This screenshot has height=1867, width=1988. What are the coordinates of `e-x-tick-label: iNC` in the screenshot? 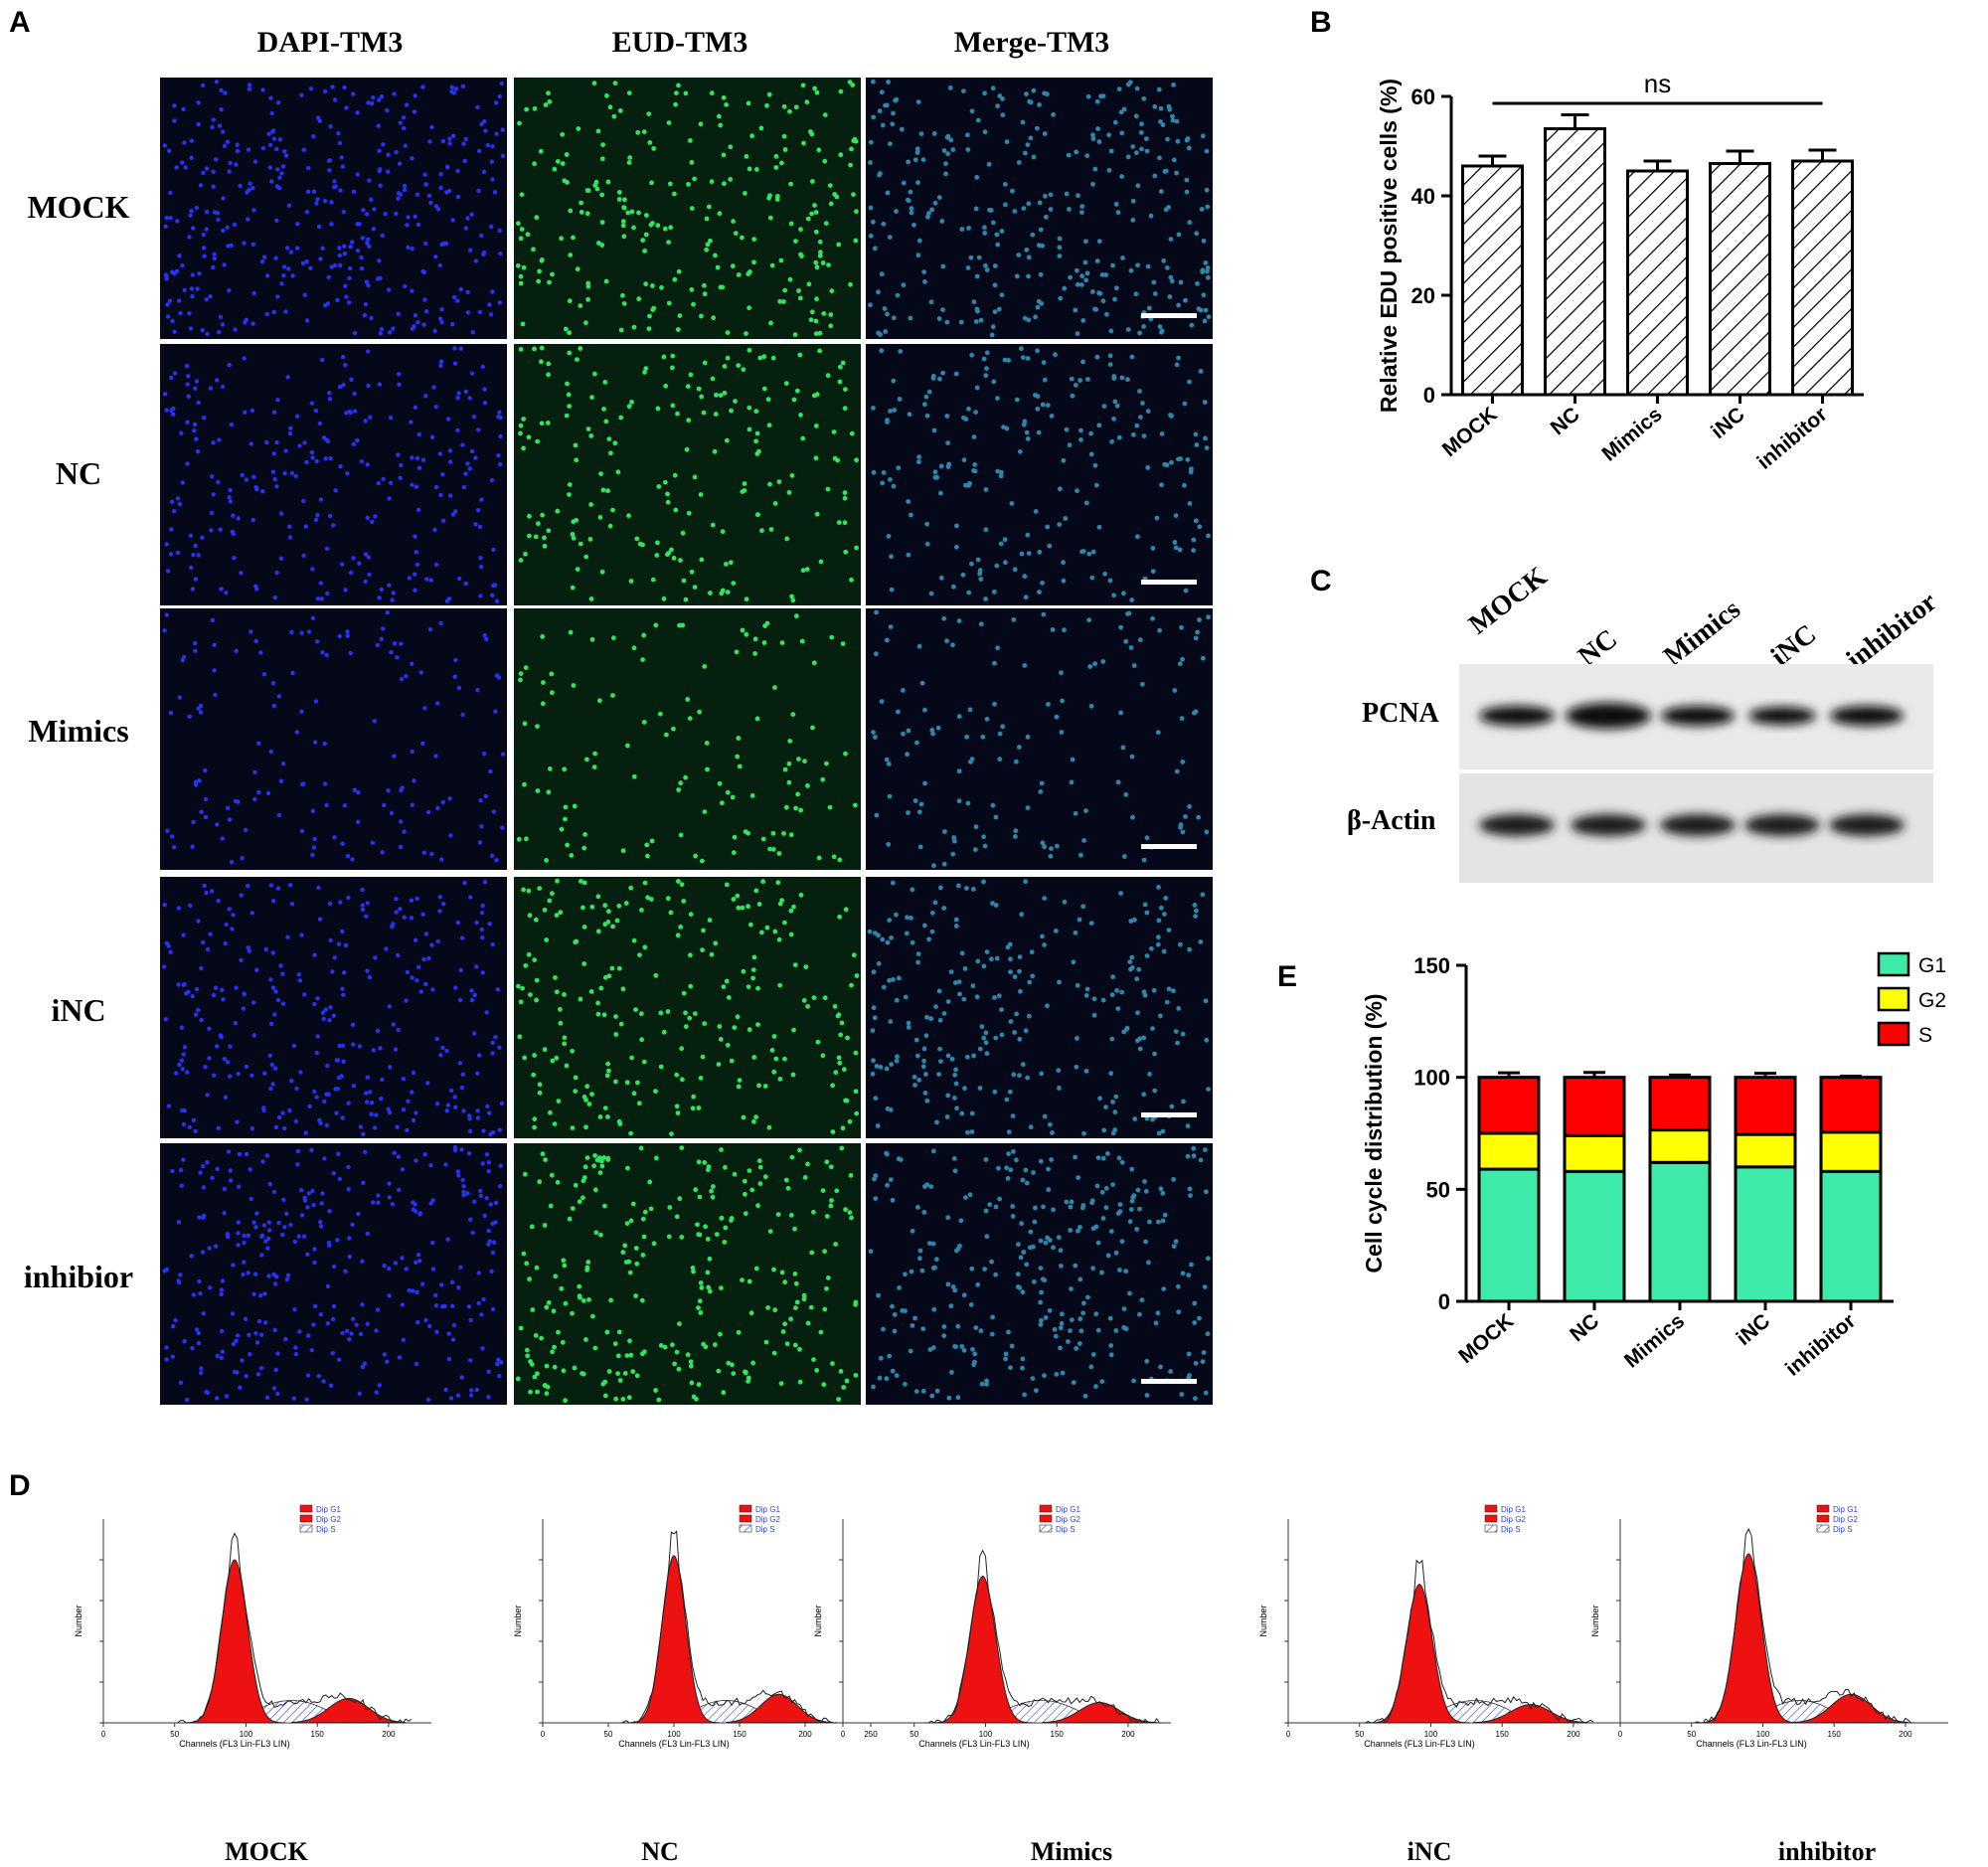 It's located at (1753, 1329).